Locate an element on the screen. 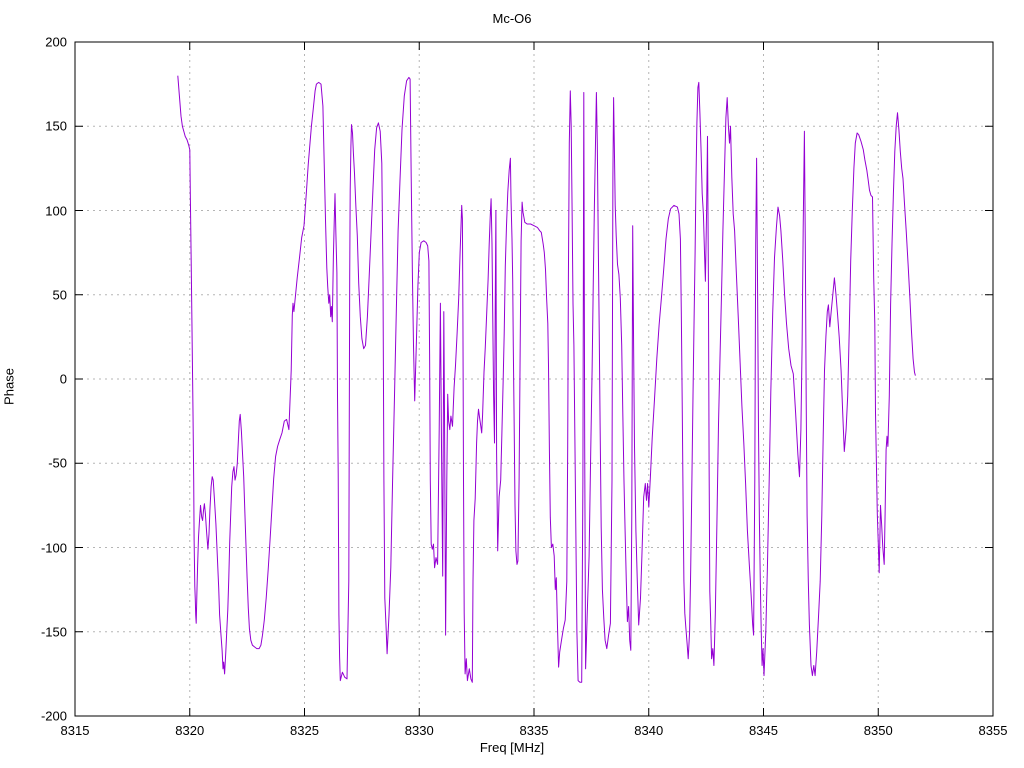 This screenshot has width=1024, height=768. y-tick-label: -150 is located at coordinates (53, 632).